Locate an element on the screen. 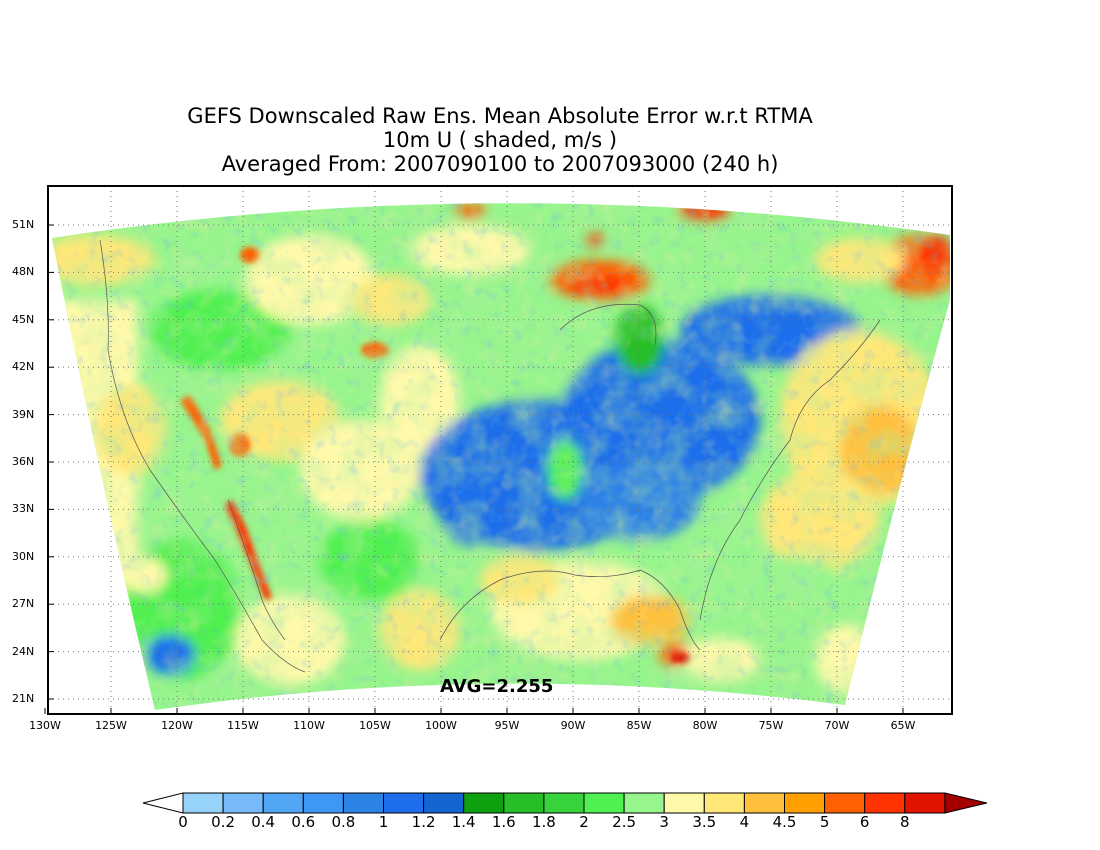  lat-label: 39N is located at coordinates (23, 414).